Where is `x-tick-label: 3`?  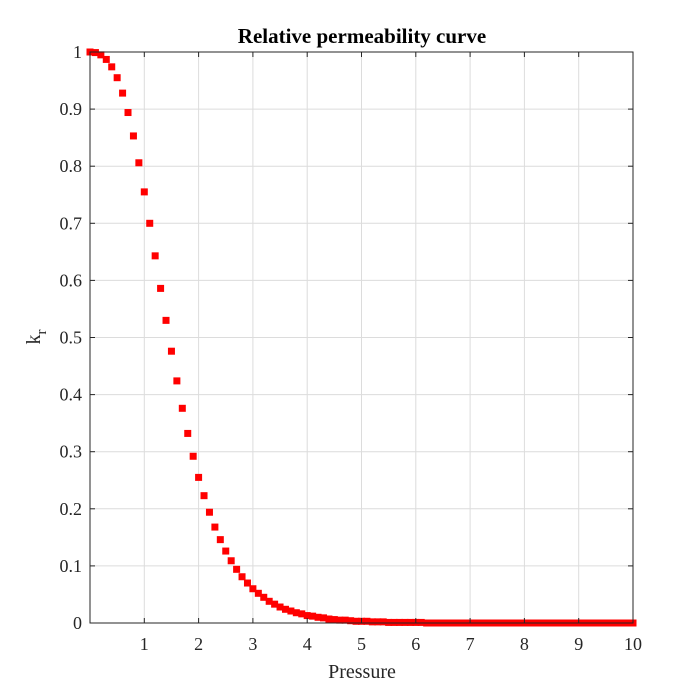 x-tick-label: 3 is located at coordinates (252, 644).